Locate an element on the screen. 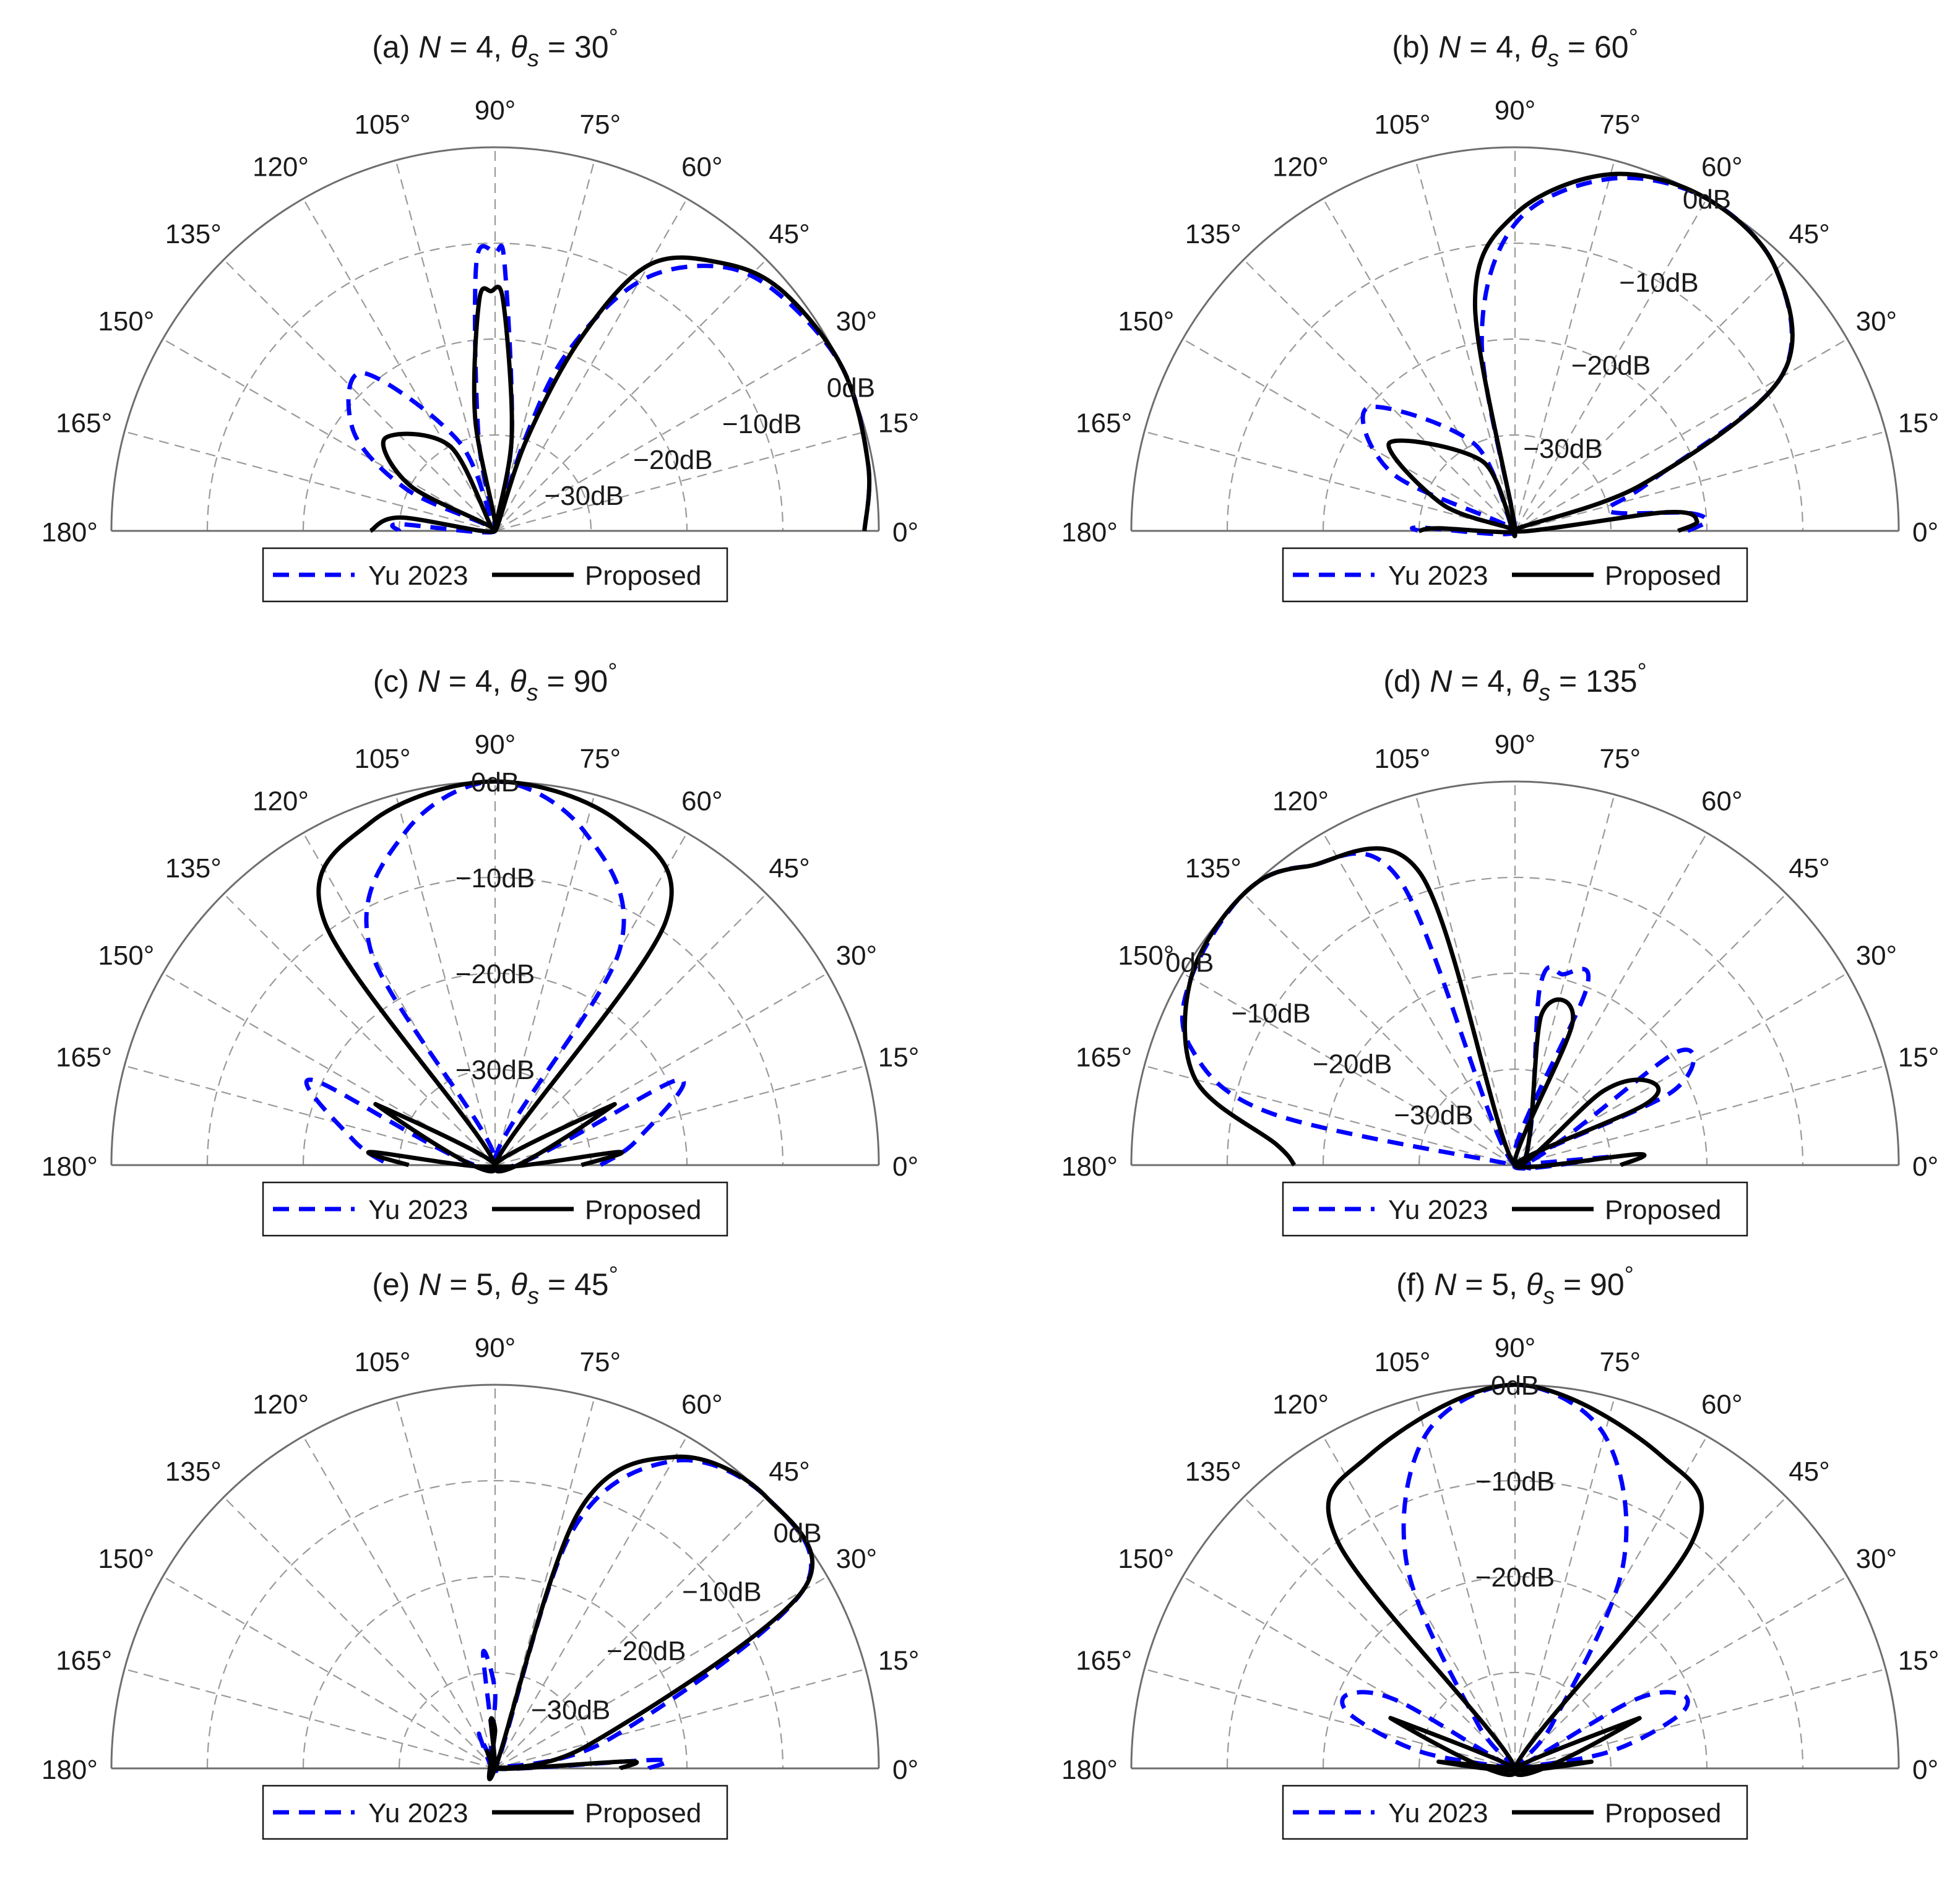 The height and width of the screenshot is (1881, 1960). chart-title: (d) N = 4, θs = 135° is located at coordinates (1514, 682).